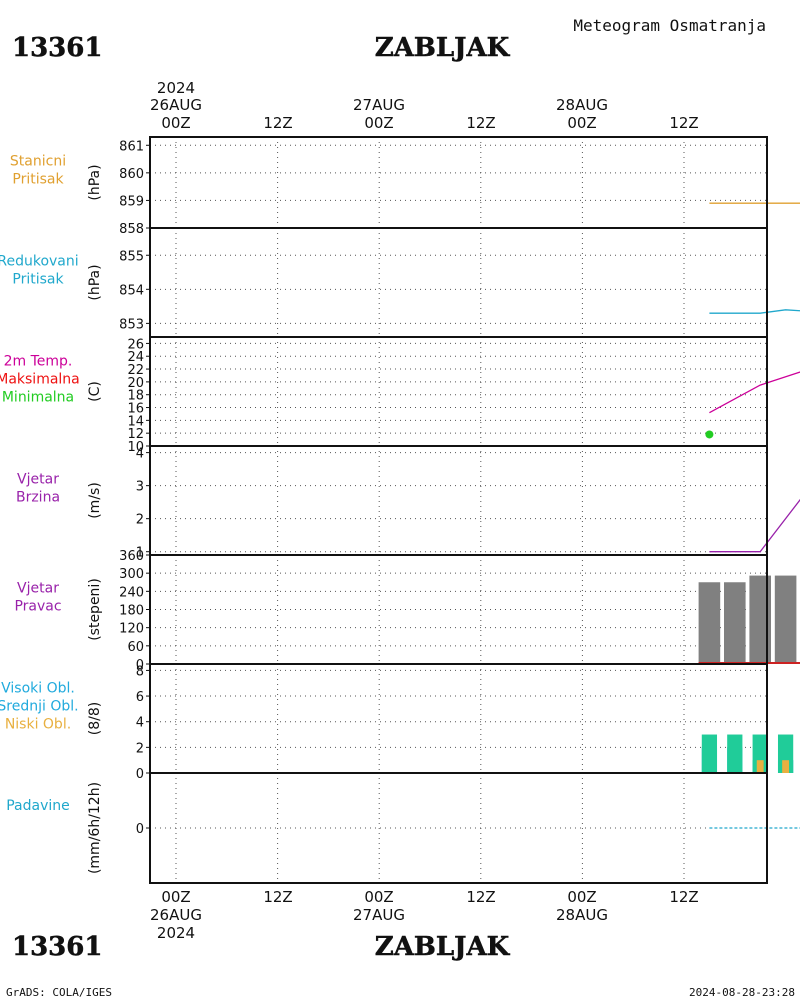 The height and width of the screenshot is (1000, 800). What do you see at coordinates (38, 162) in the screenshot?
I see `panel-label: Stanicni` at bounding box center [38, 162].